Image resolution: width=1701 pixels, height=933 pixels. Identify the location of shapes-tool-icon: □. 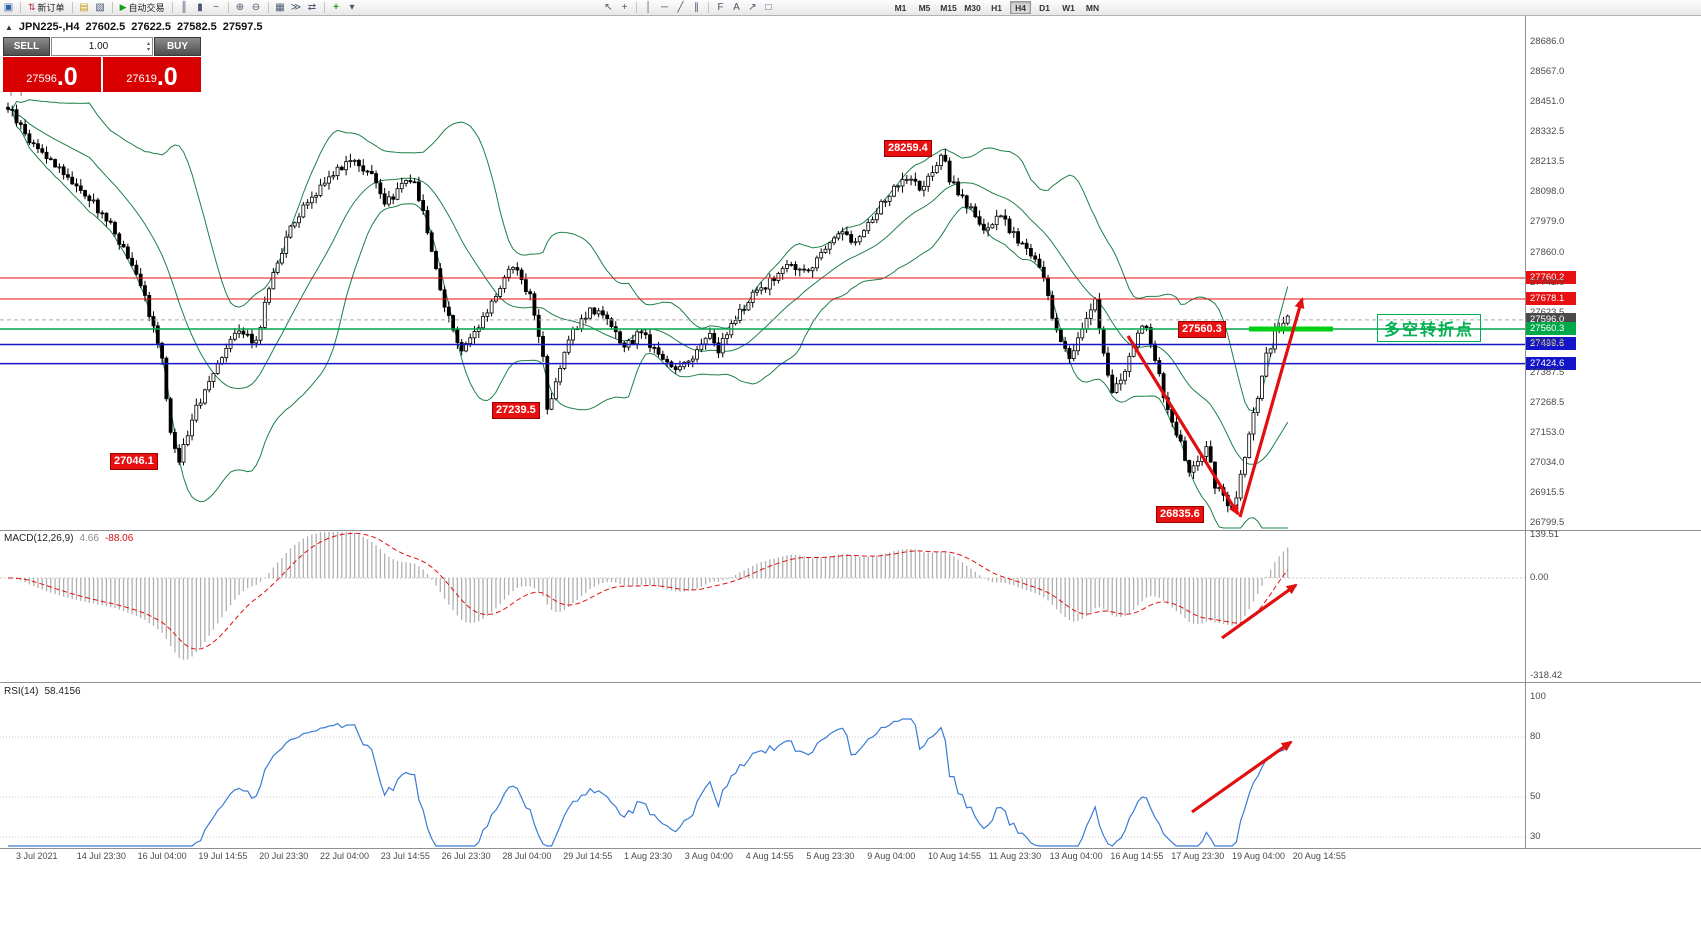
(768, 7).